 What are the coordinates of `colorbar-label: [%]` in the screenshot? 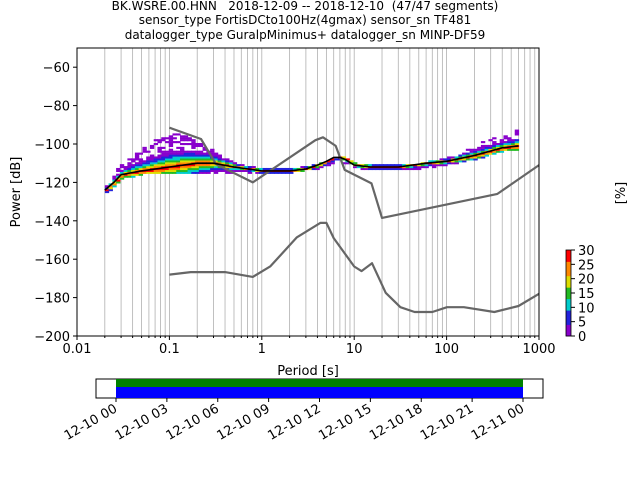 It's located at (621, 193).